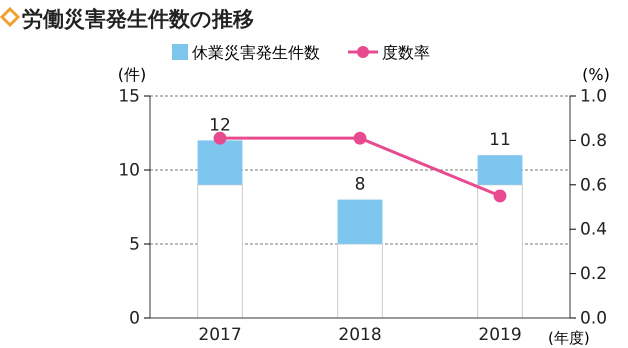  I want to click on chart-title: 労働災害発生件数の推移, so click(138, 19).